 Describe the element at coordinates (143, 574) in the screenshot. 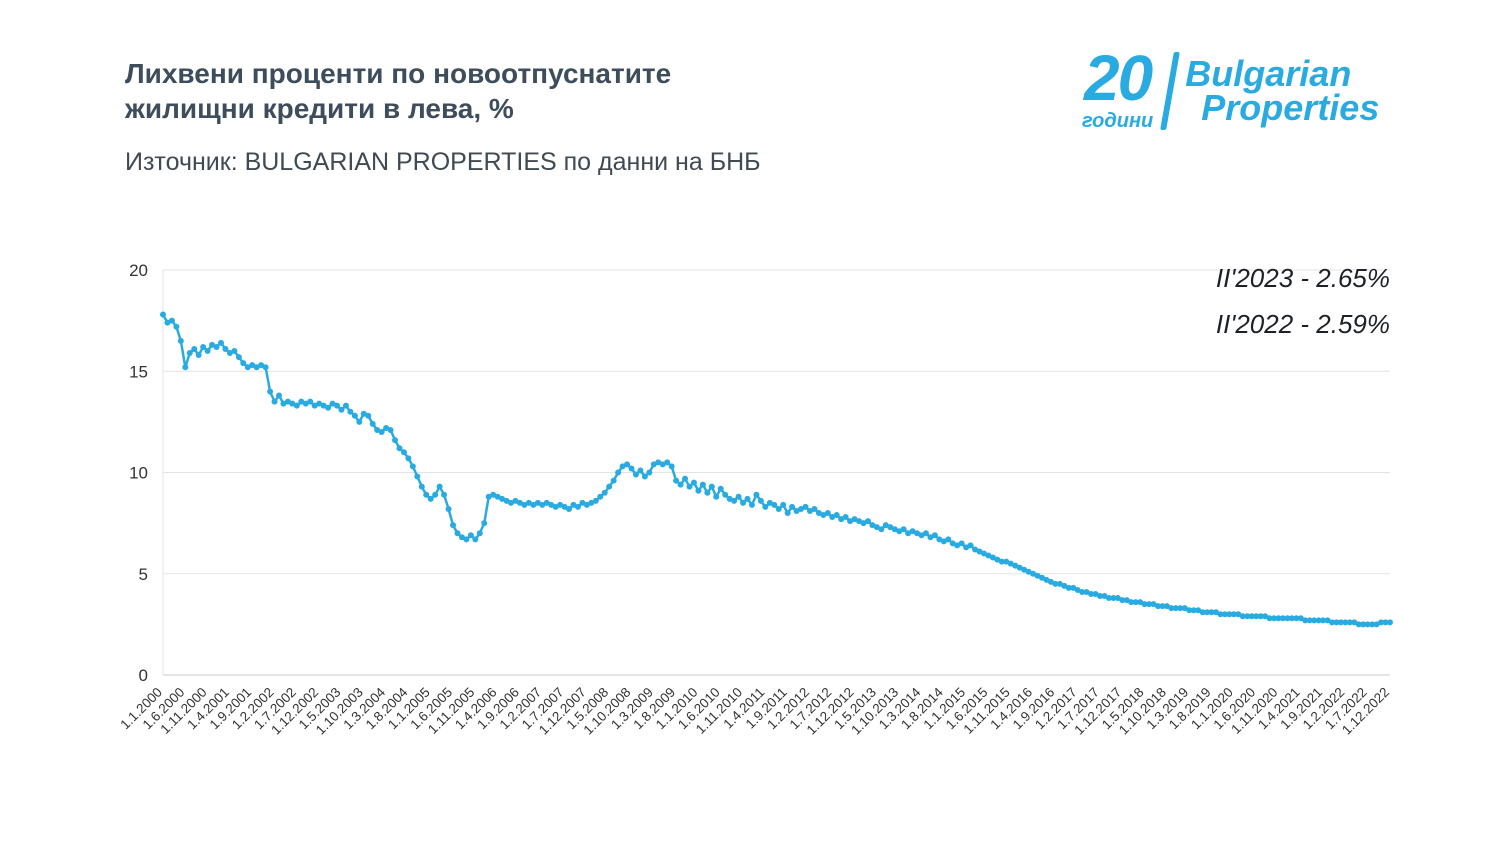

I see `y-tick-label: 5` at that location.